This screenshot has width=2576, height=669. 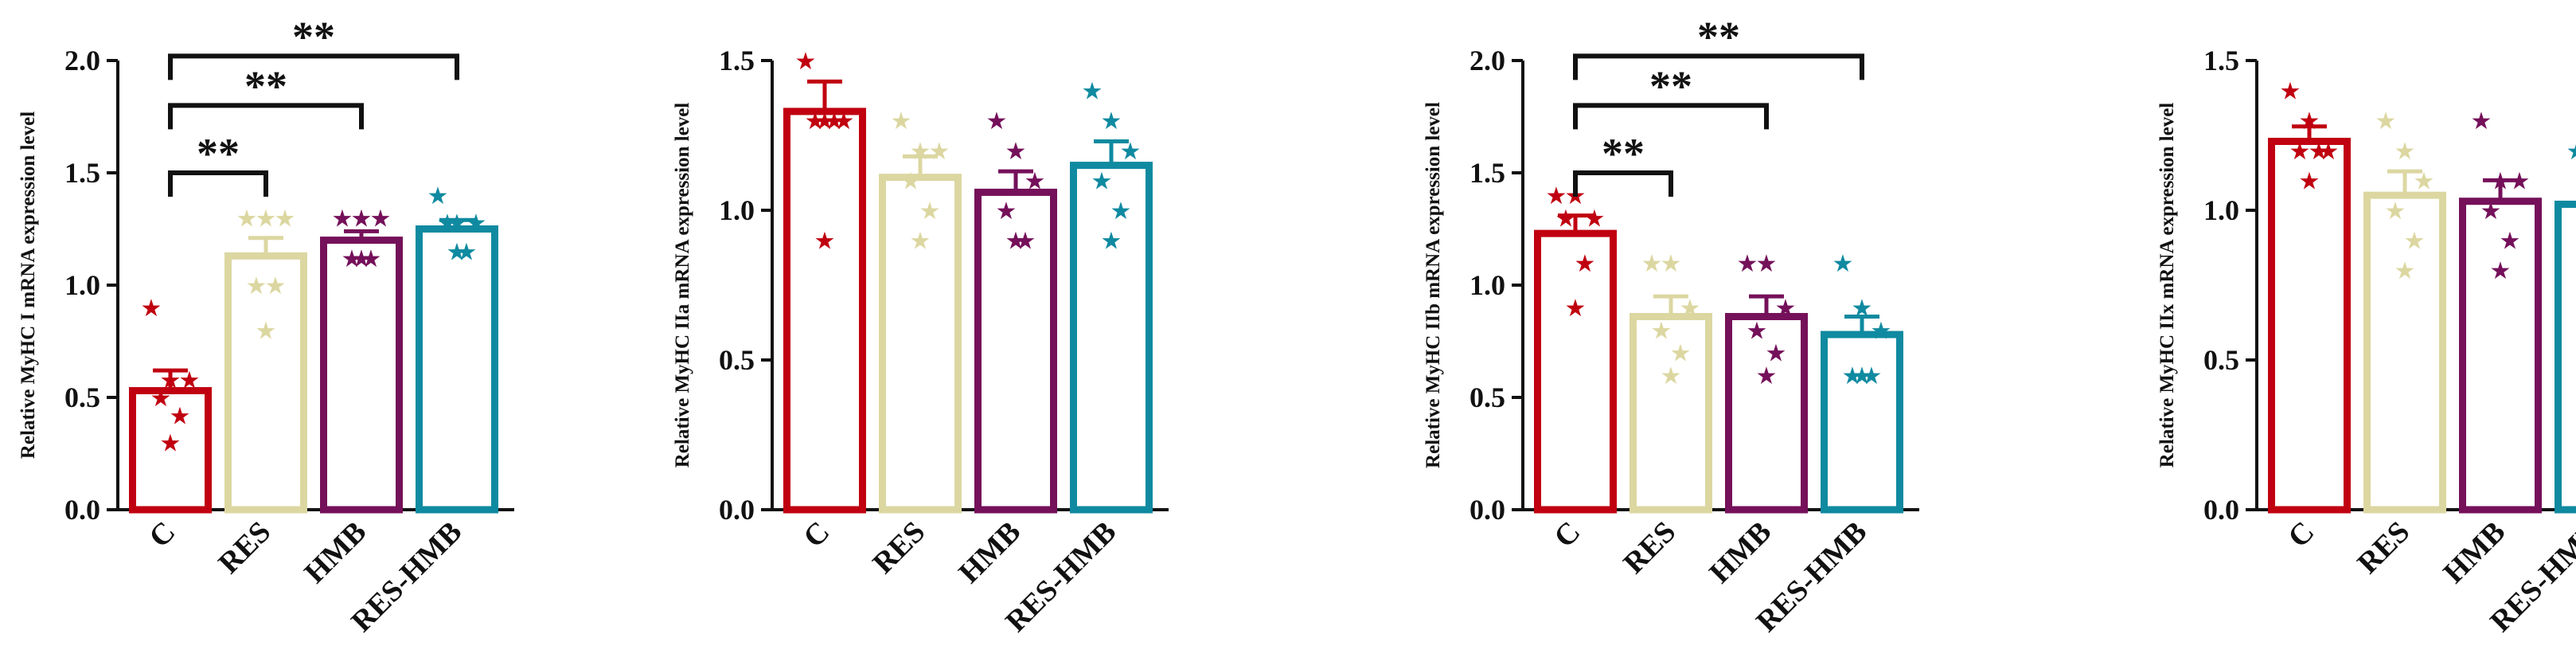 I want to click on y-axis-label: Relative MyHC IIx mRNA expression level, so click(x=2167, y=285).